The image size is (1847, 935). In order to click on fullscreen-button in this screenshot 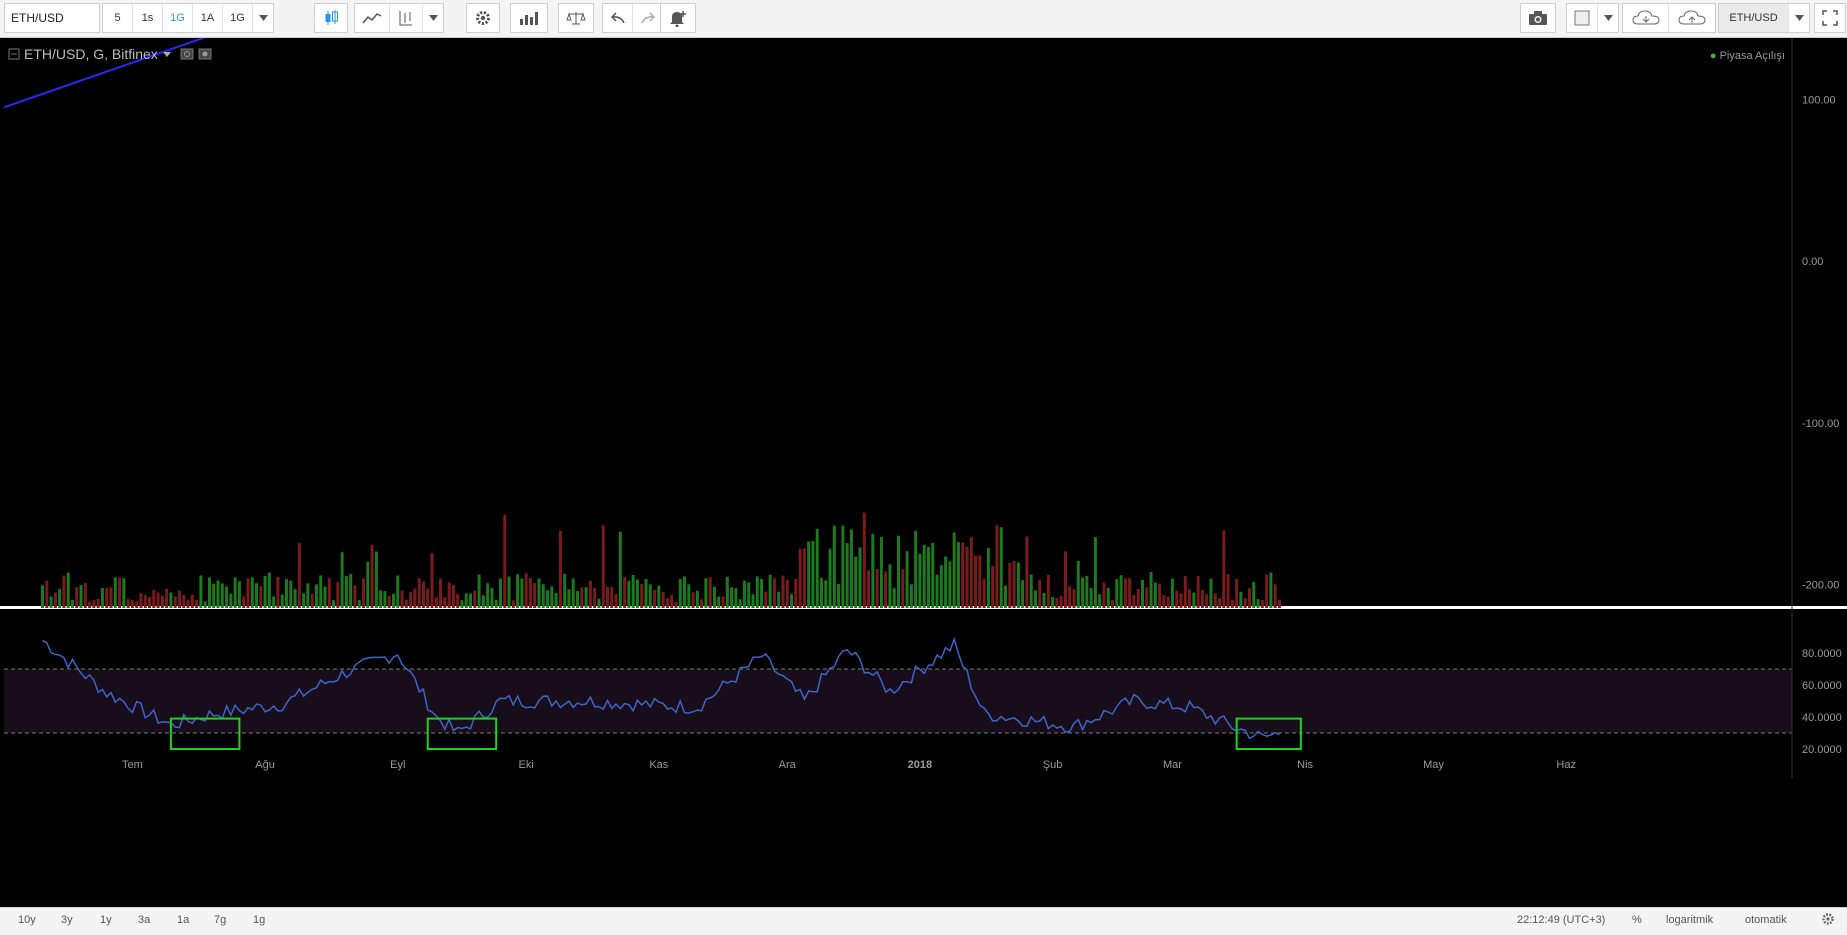, I will do `click(1830, 18)`.